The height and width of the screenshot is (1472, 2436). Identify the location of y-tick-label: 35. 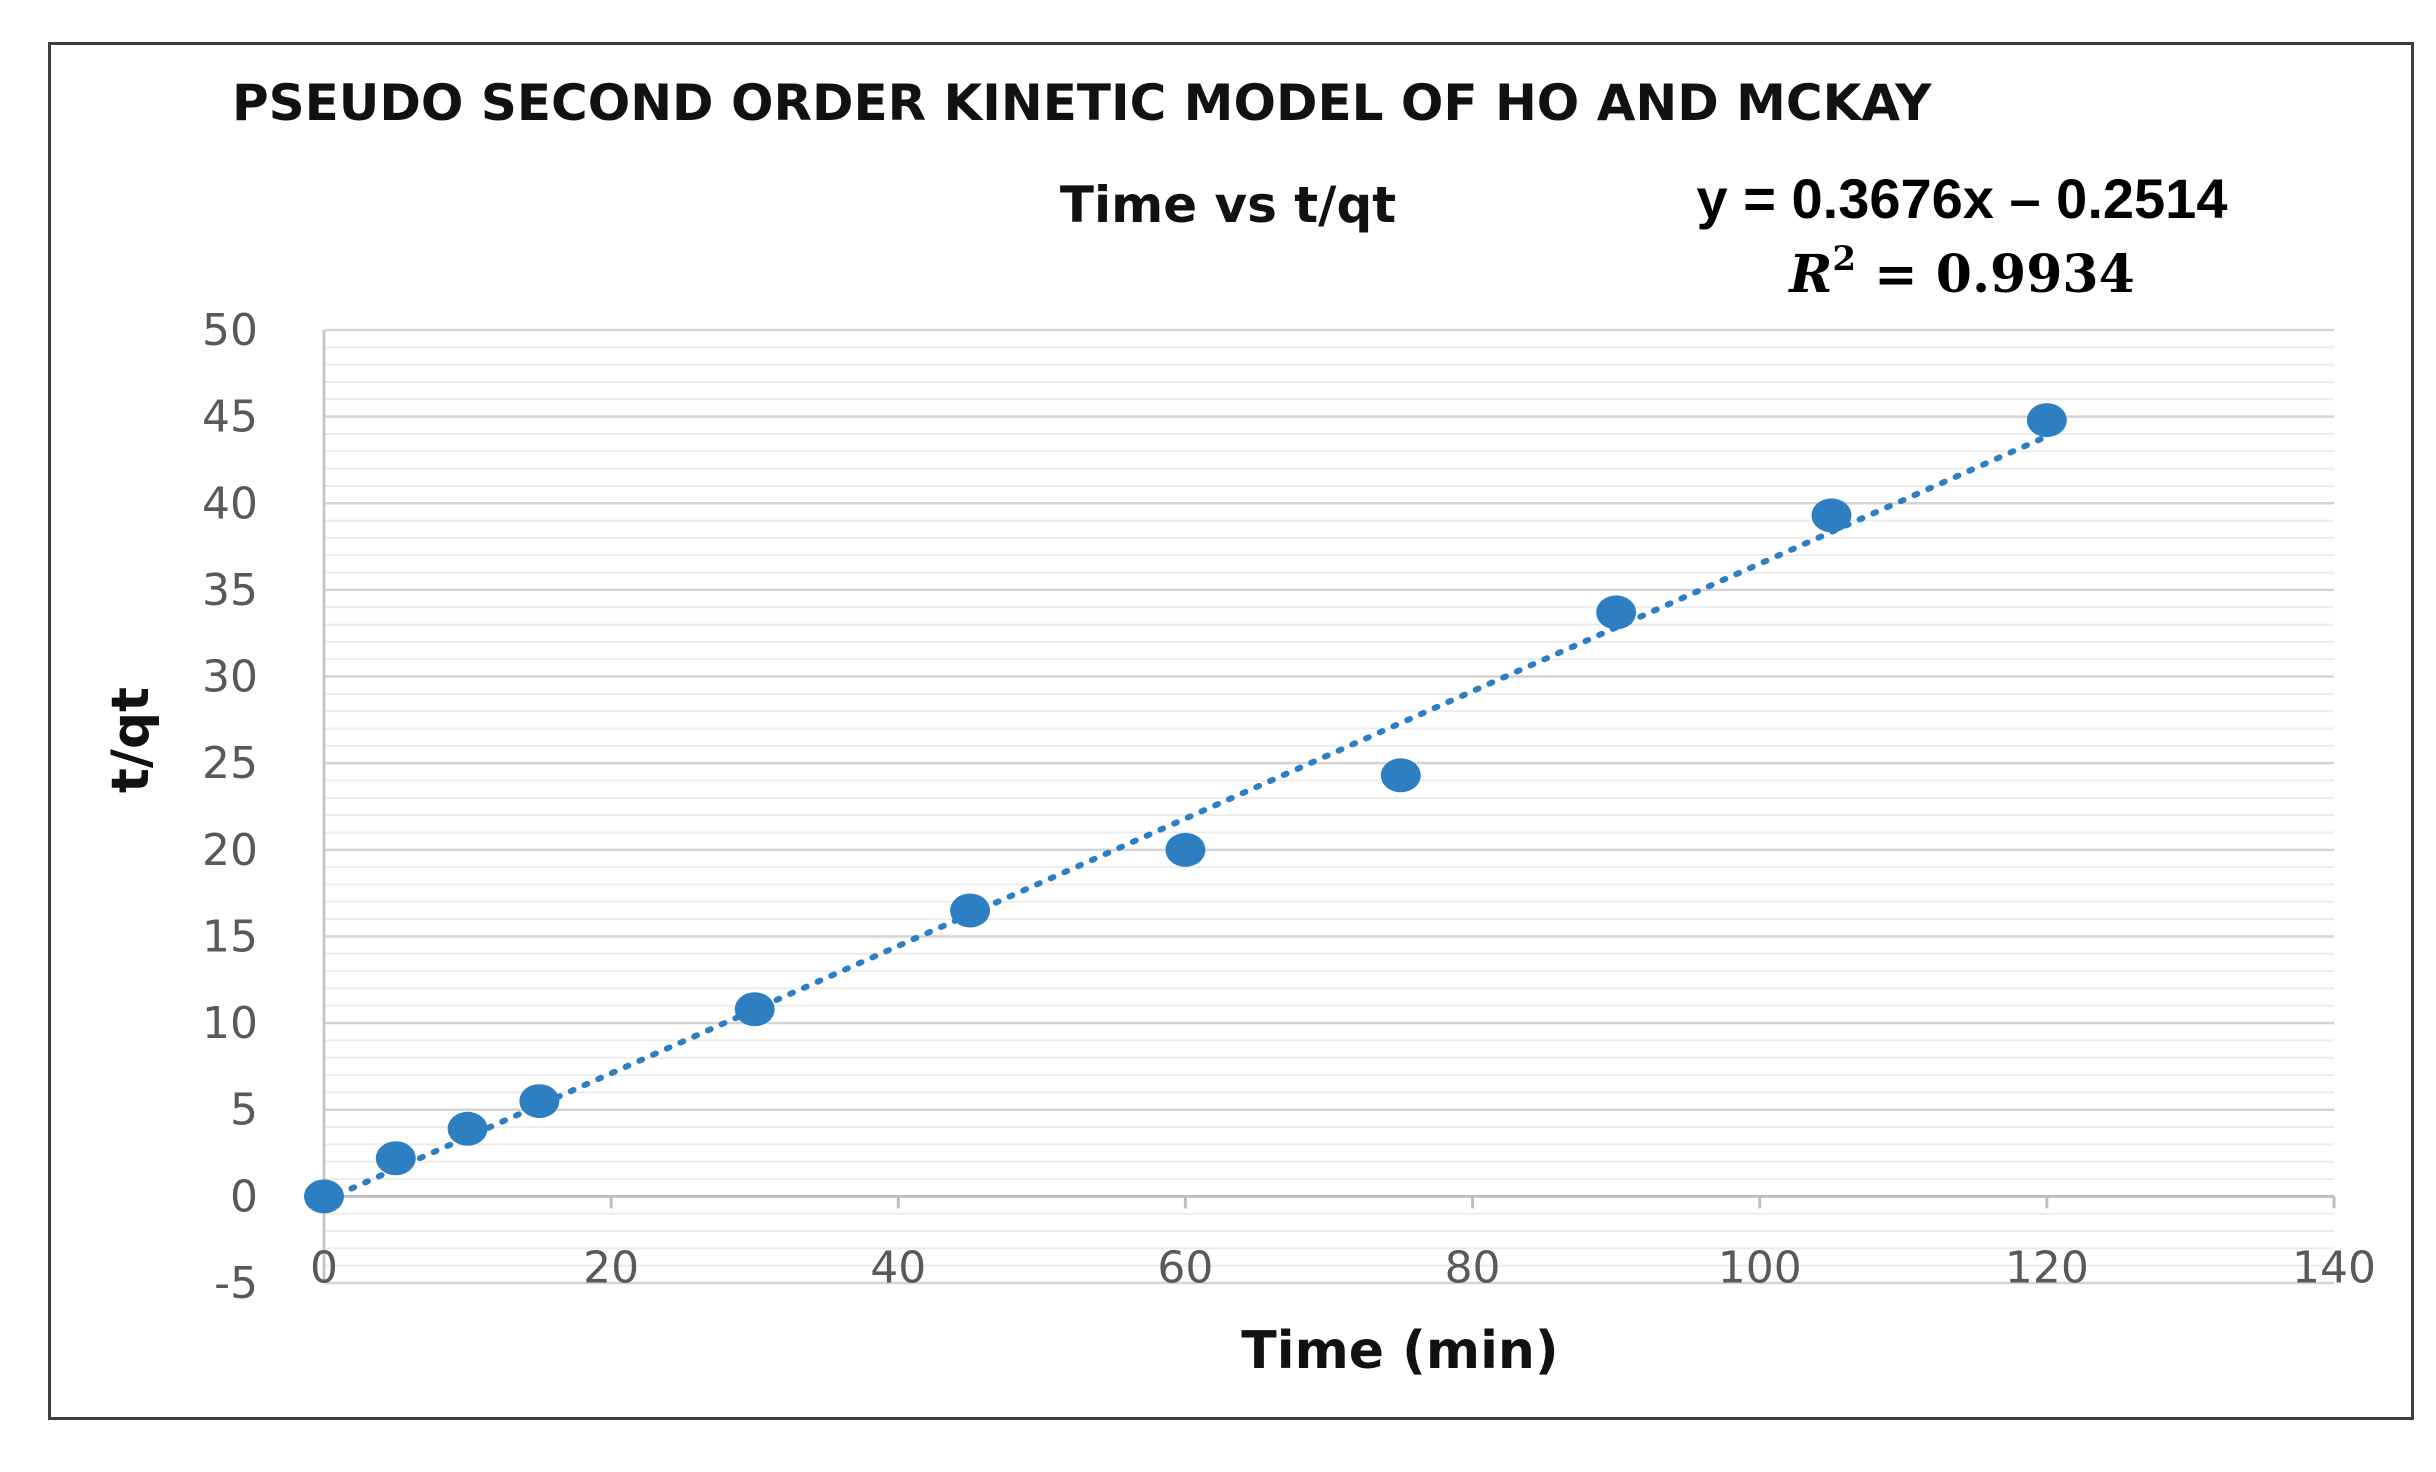
(230, 590).